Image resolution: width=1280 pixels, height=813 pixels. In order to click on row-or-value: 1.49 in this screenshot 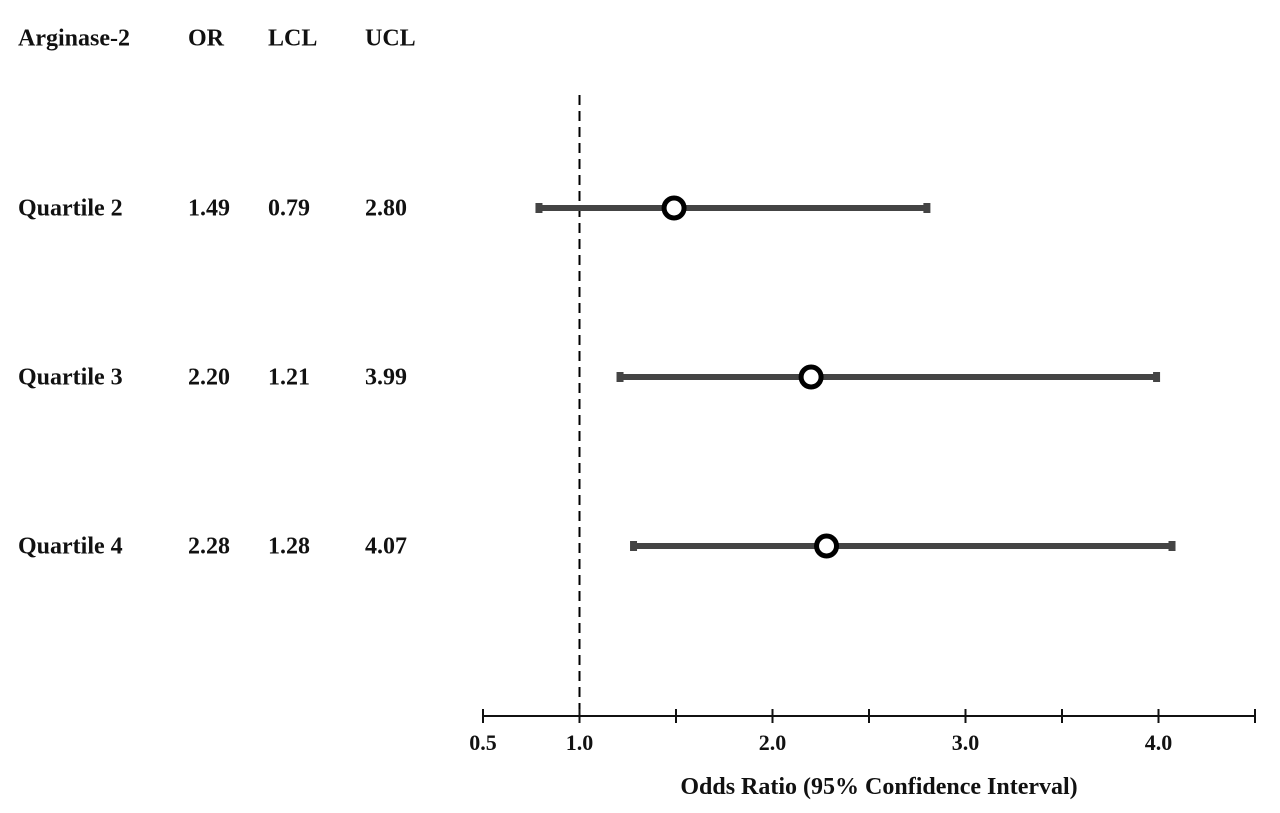, I will do `click(209, 209)`.